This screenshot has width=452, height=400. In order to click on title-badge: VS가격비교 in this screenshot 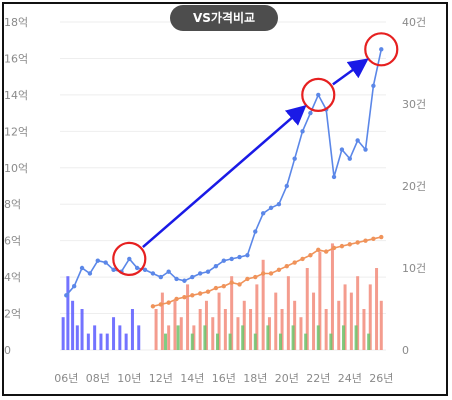, I will do `click(224, 18)`.